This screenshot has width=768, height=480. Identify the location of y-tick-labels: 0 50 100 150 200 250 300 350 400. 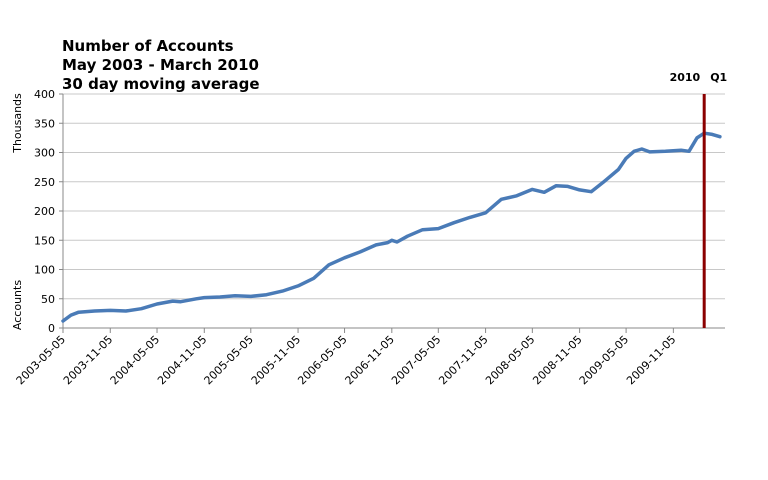
(44, 211).